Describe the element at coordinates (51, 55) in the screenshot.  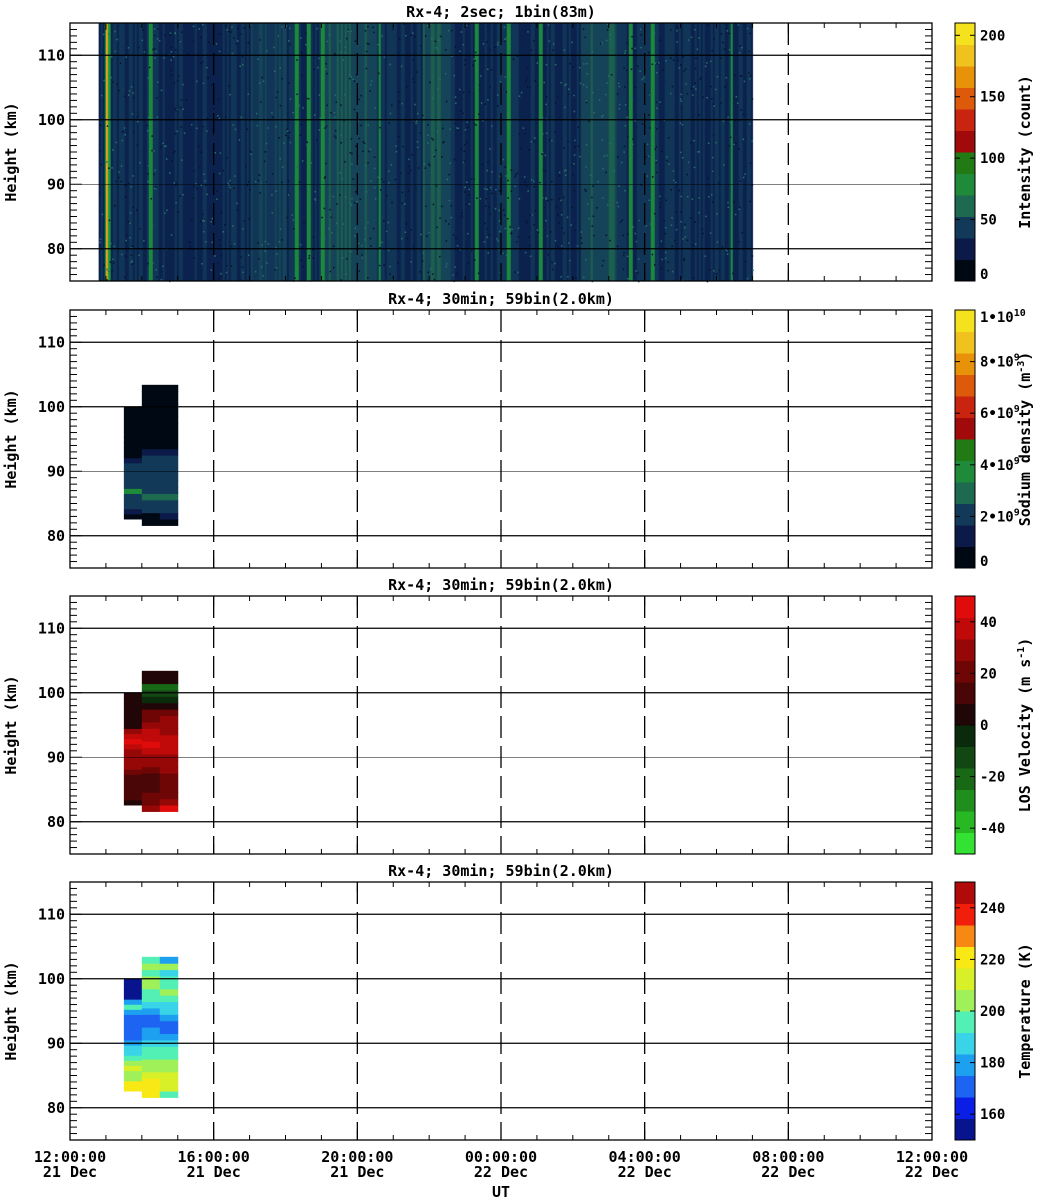
I see `y-tick-label: 110` at that location.